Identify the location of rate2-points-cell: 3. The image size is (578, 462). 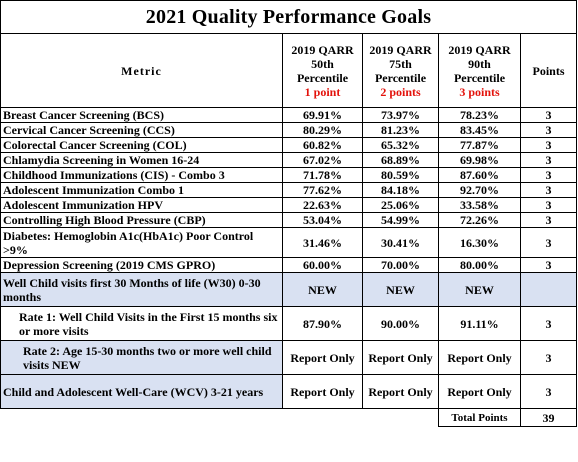
(548, 357).